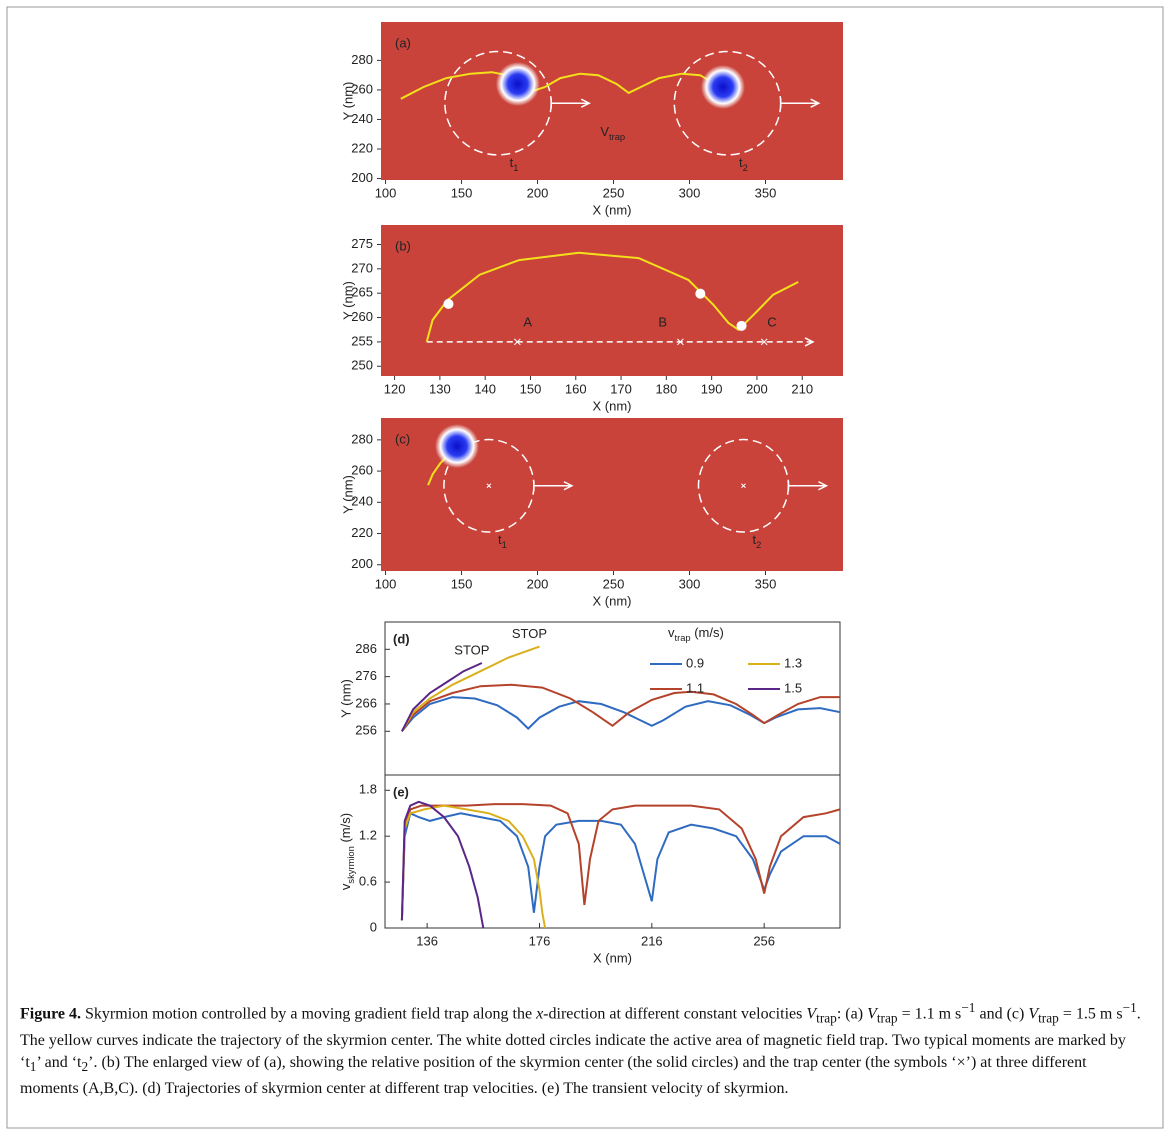 The width and height of the screenshot is (1170, 1135). Describe the element at coordinates (403, 42) in the screenshot. I see `panel-label: (a)` at that location.